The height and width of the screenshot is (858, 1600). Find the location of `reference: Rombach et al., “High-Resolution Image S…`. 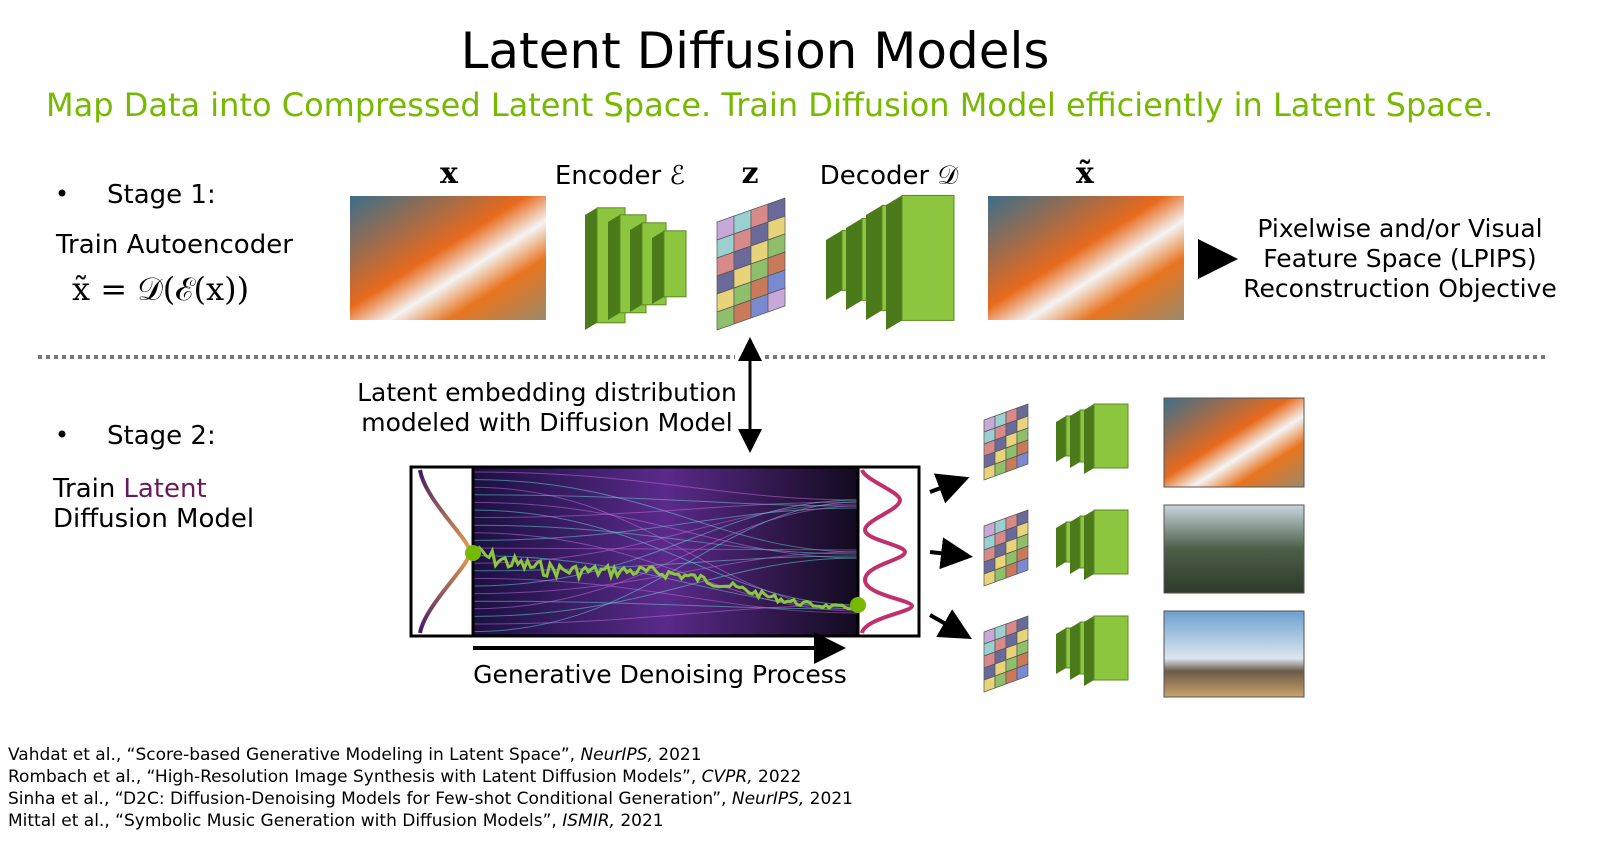

reference: Rombach et al., “High-Resolution Image S… is located at coordinates (404, 777).